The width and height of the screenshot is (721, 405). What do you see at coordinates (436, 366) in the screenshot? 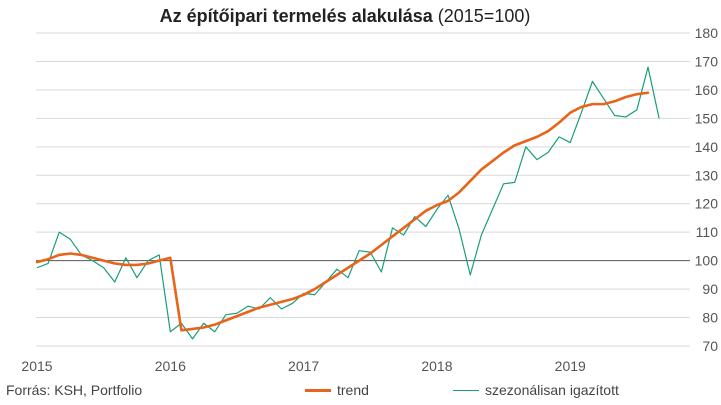
I see `x-tick-label: 2018` at bounding box center [436, 366].